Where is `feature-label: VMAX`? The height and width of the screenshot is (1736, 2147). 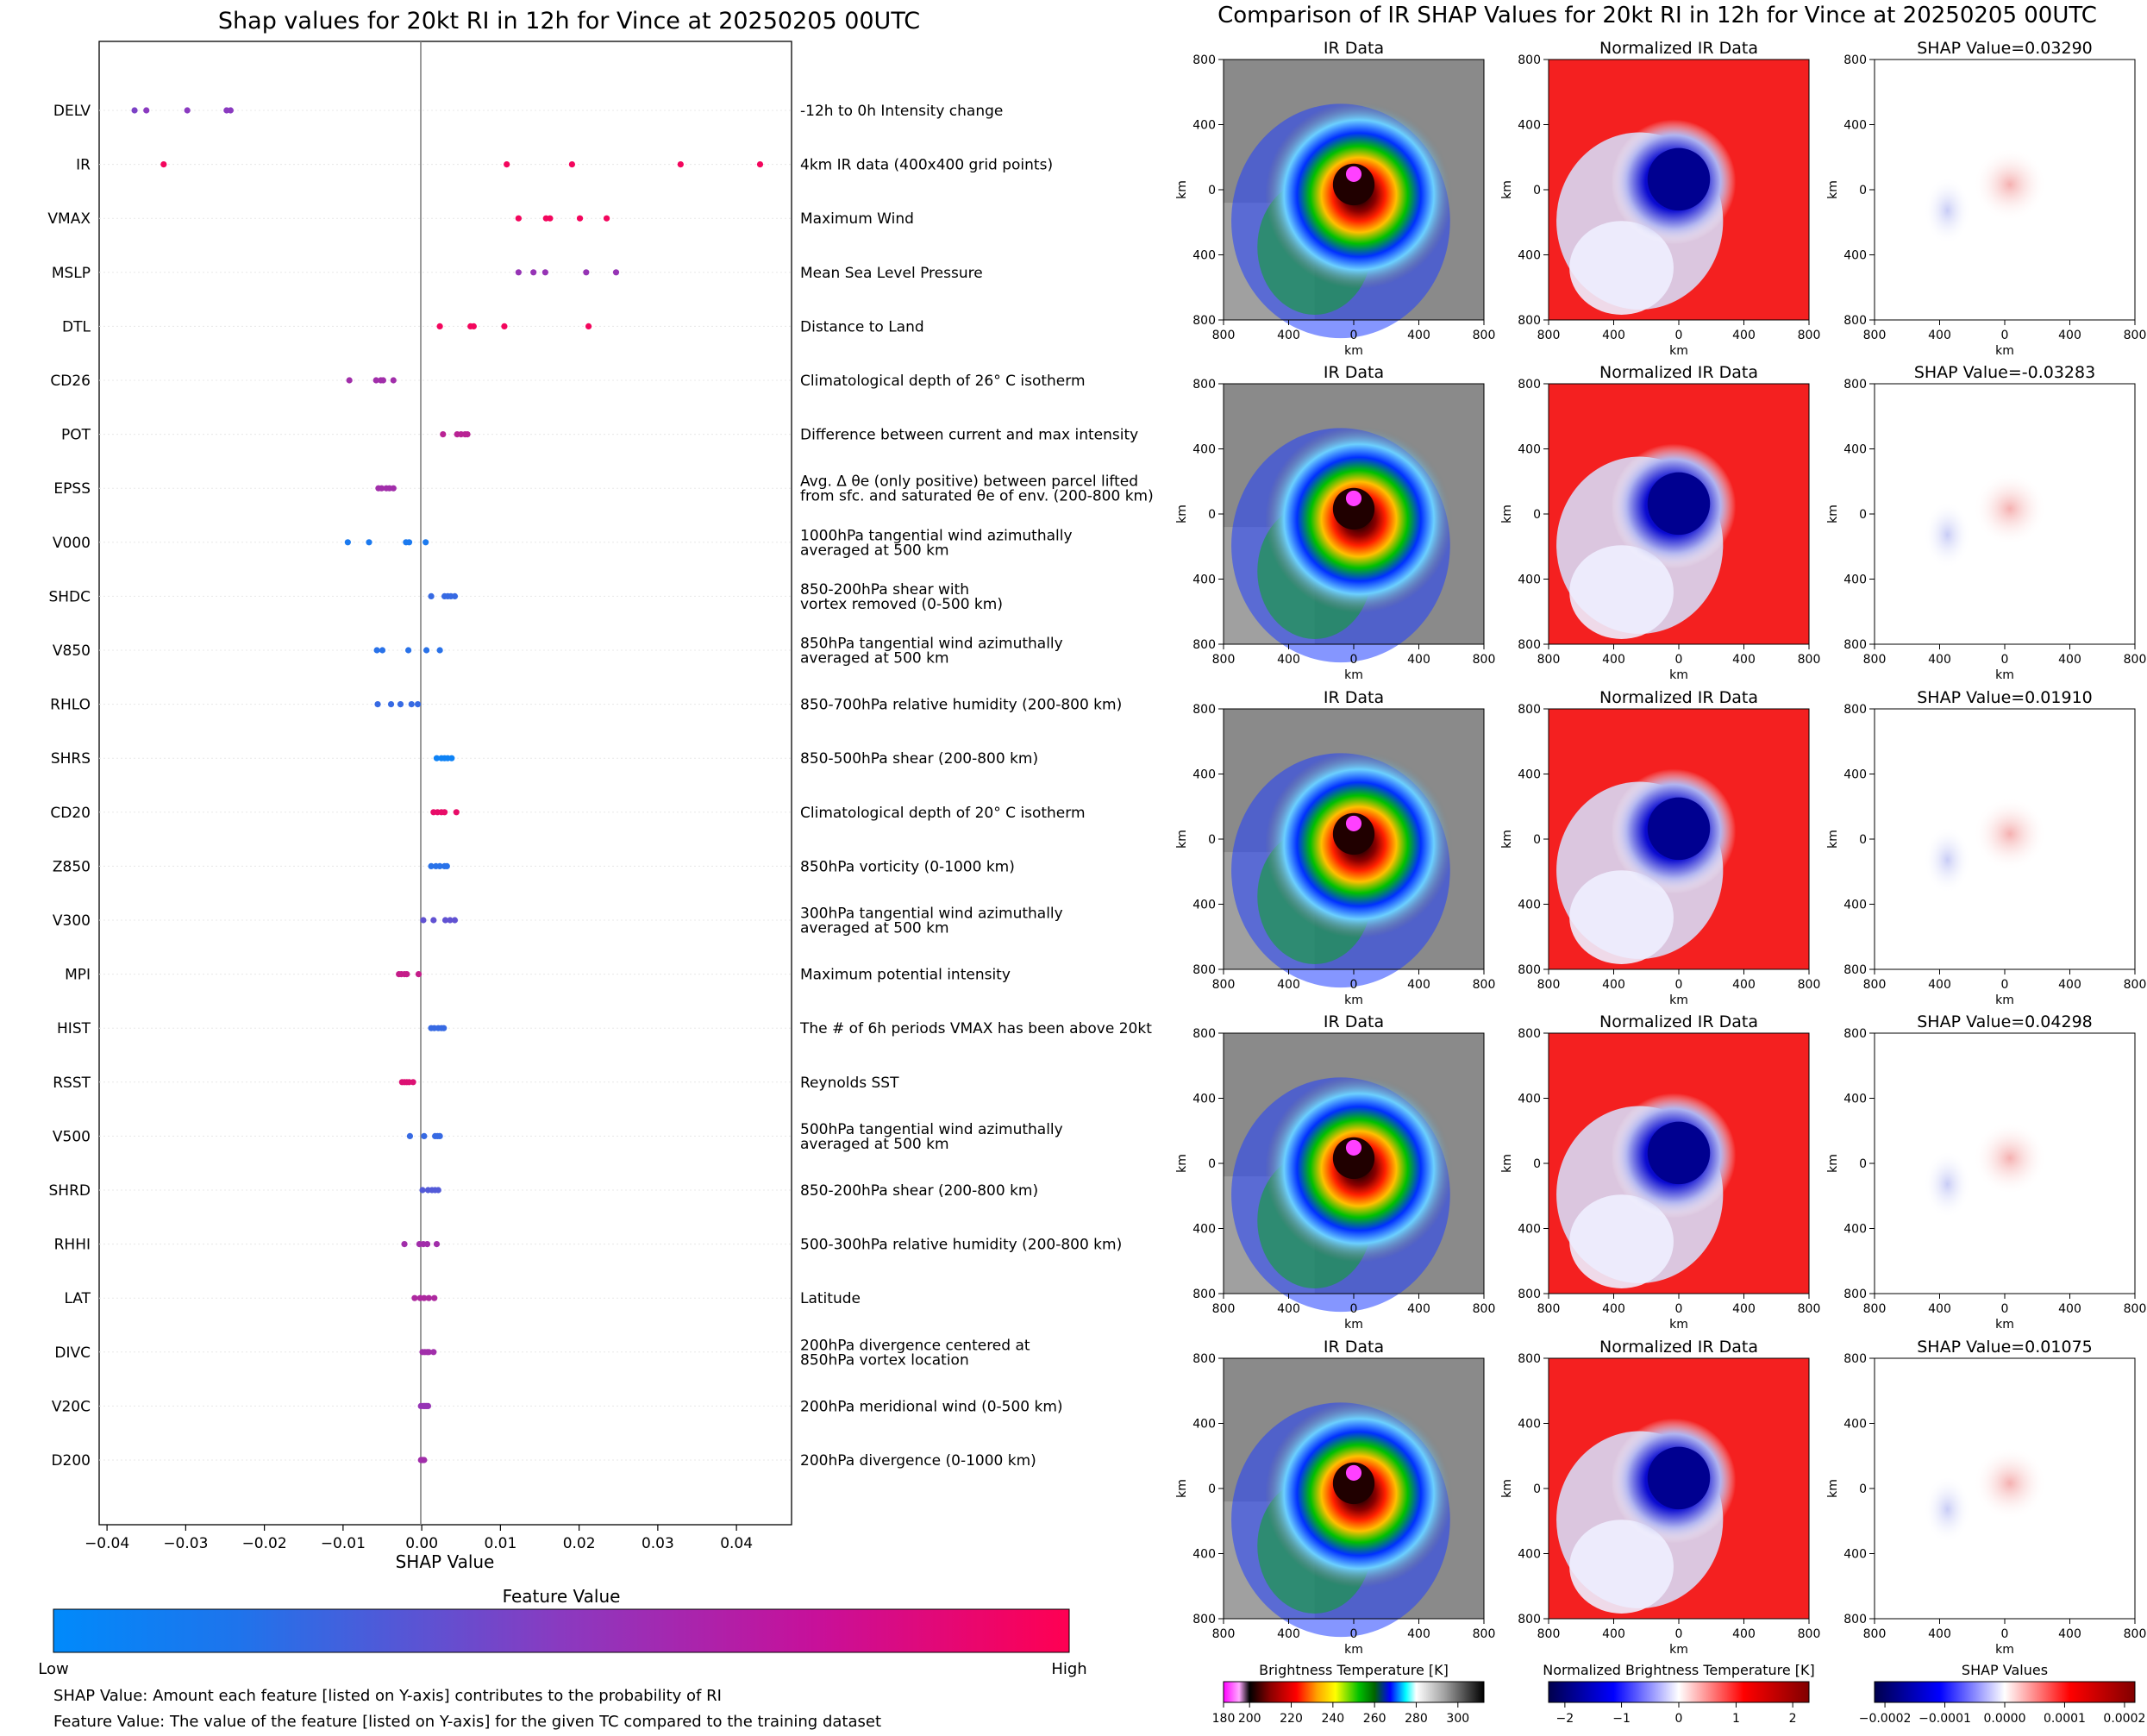
feature-label: VMAX is located at coordinates (69, 219).